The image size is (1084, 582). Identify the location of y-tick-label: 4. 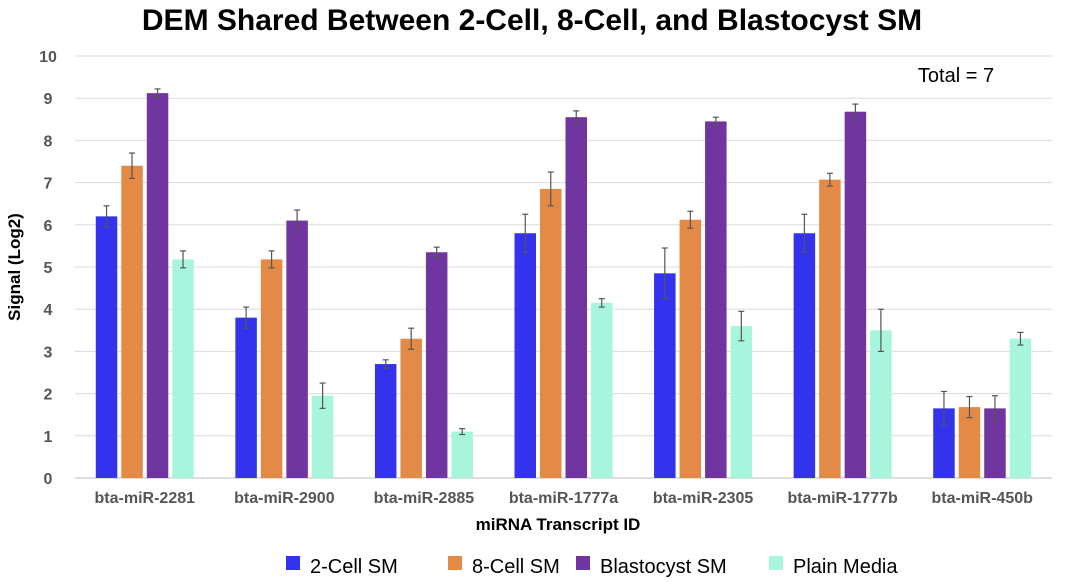
(48, 310).